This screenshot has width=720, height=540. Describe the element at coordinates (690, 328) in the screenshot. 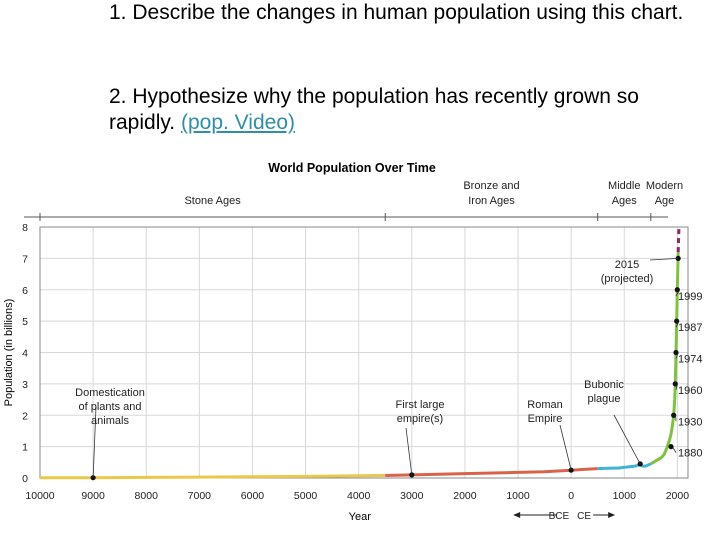

I see `milestone-label: 1987` at that location.